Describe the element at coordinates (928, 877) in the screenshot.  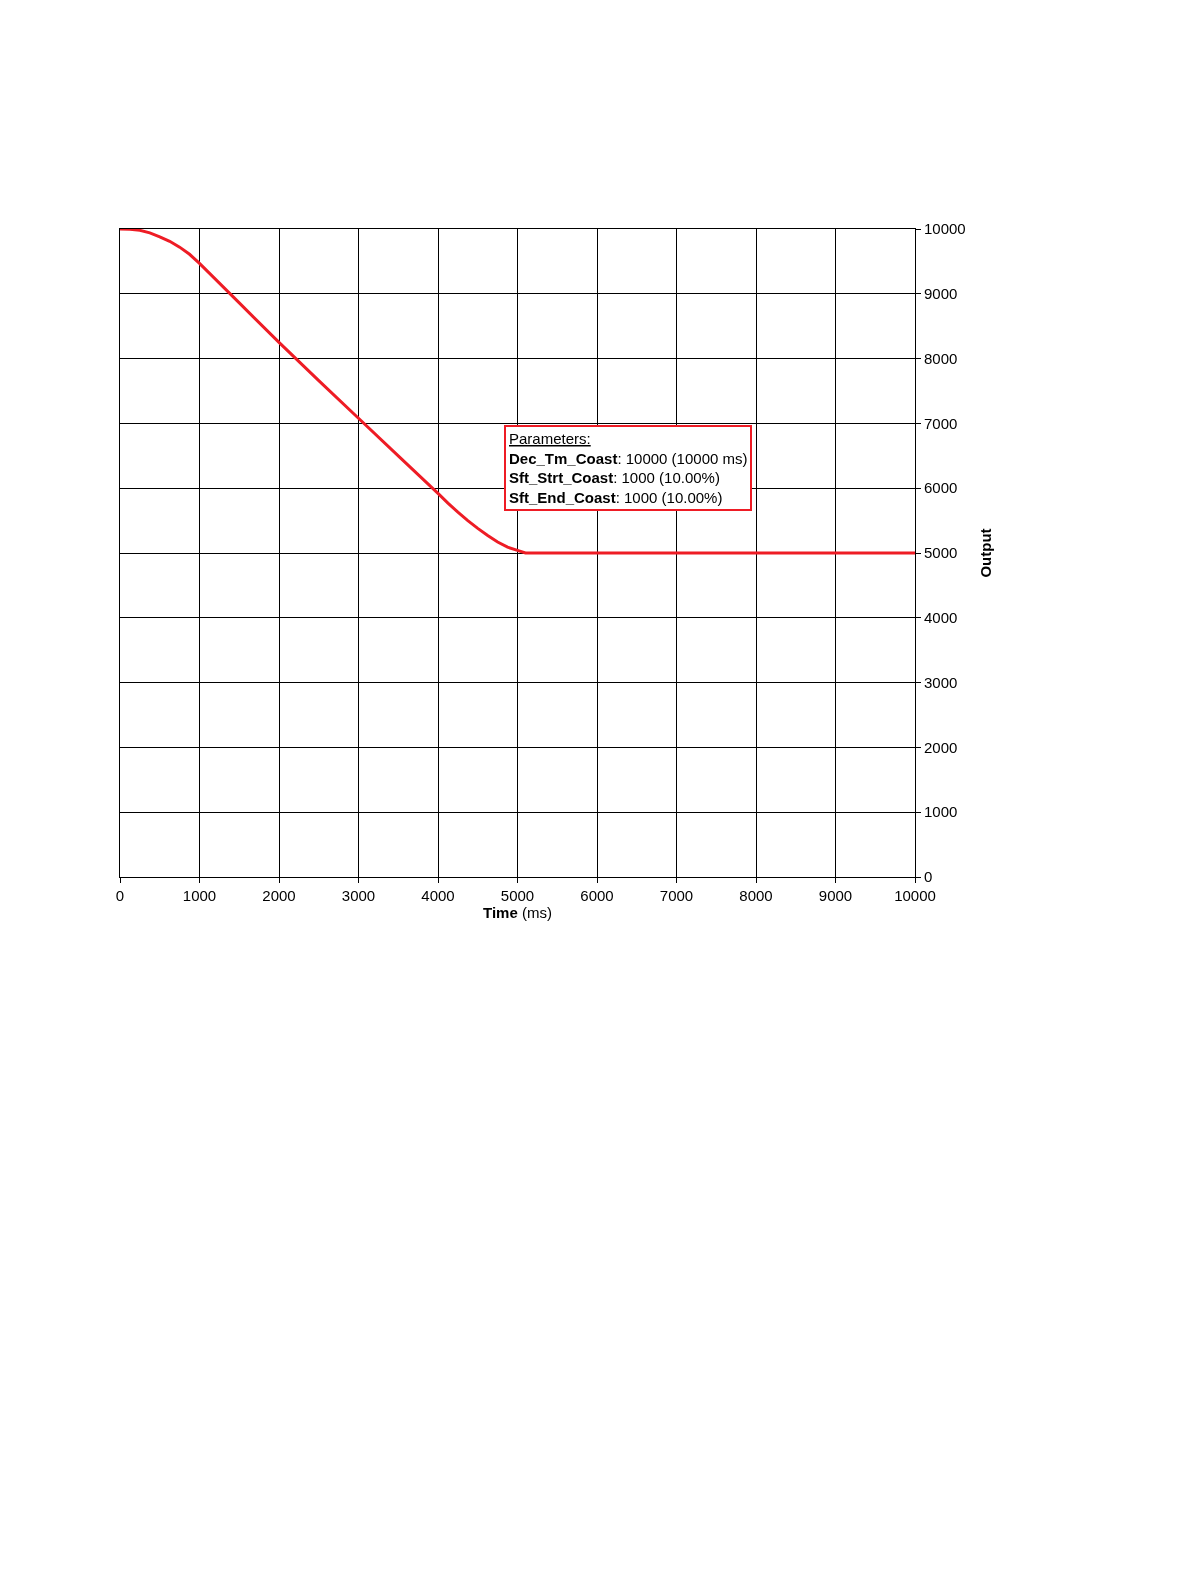
I see `y-tick-label: 0` at that location.